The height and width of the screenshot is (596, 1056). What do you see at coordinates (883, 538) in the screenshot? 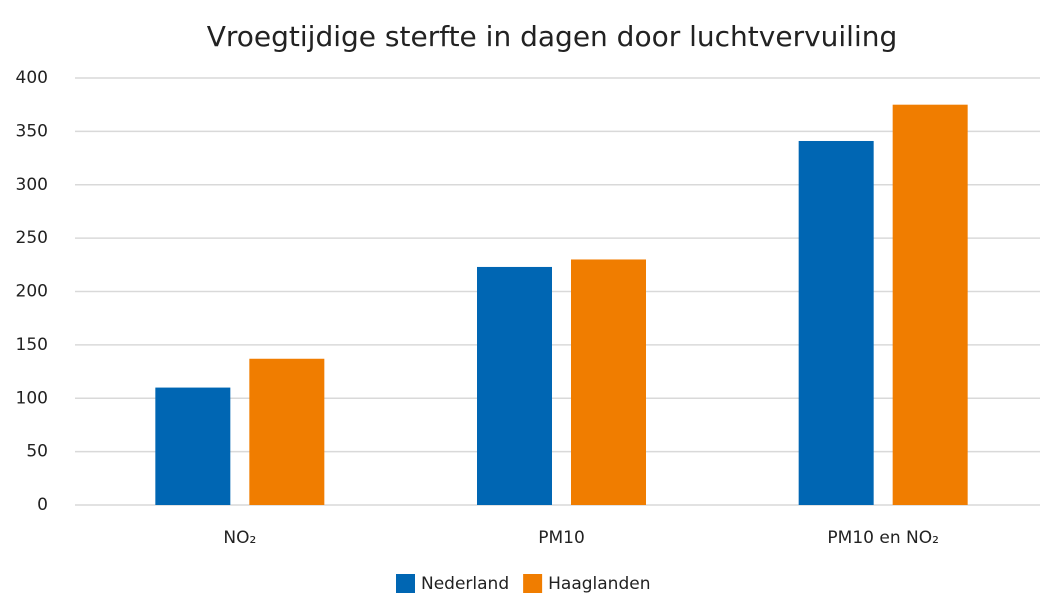
I see `x-tick-label: PM10 en NO₂` at bounding box center [883, 538].